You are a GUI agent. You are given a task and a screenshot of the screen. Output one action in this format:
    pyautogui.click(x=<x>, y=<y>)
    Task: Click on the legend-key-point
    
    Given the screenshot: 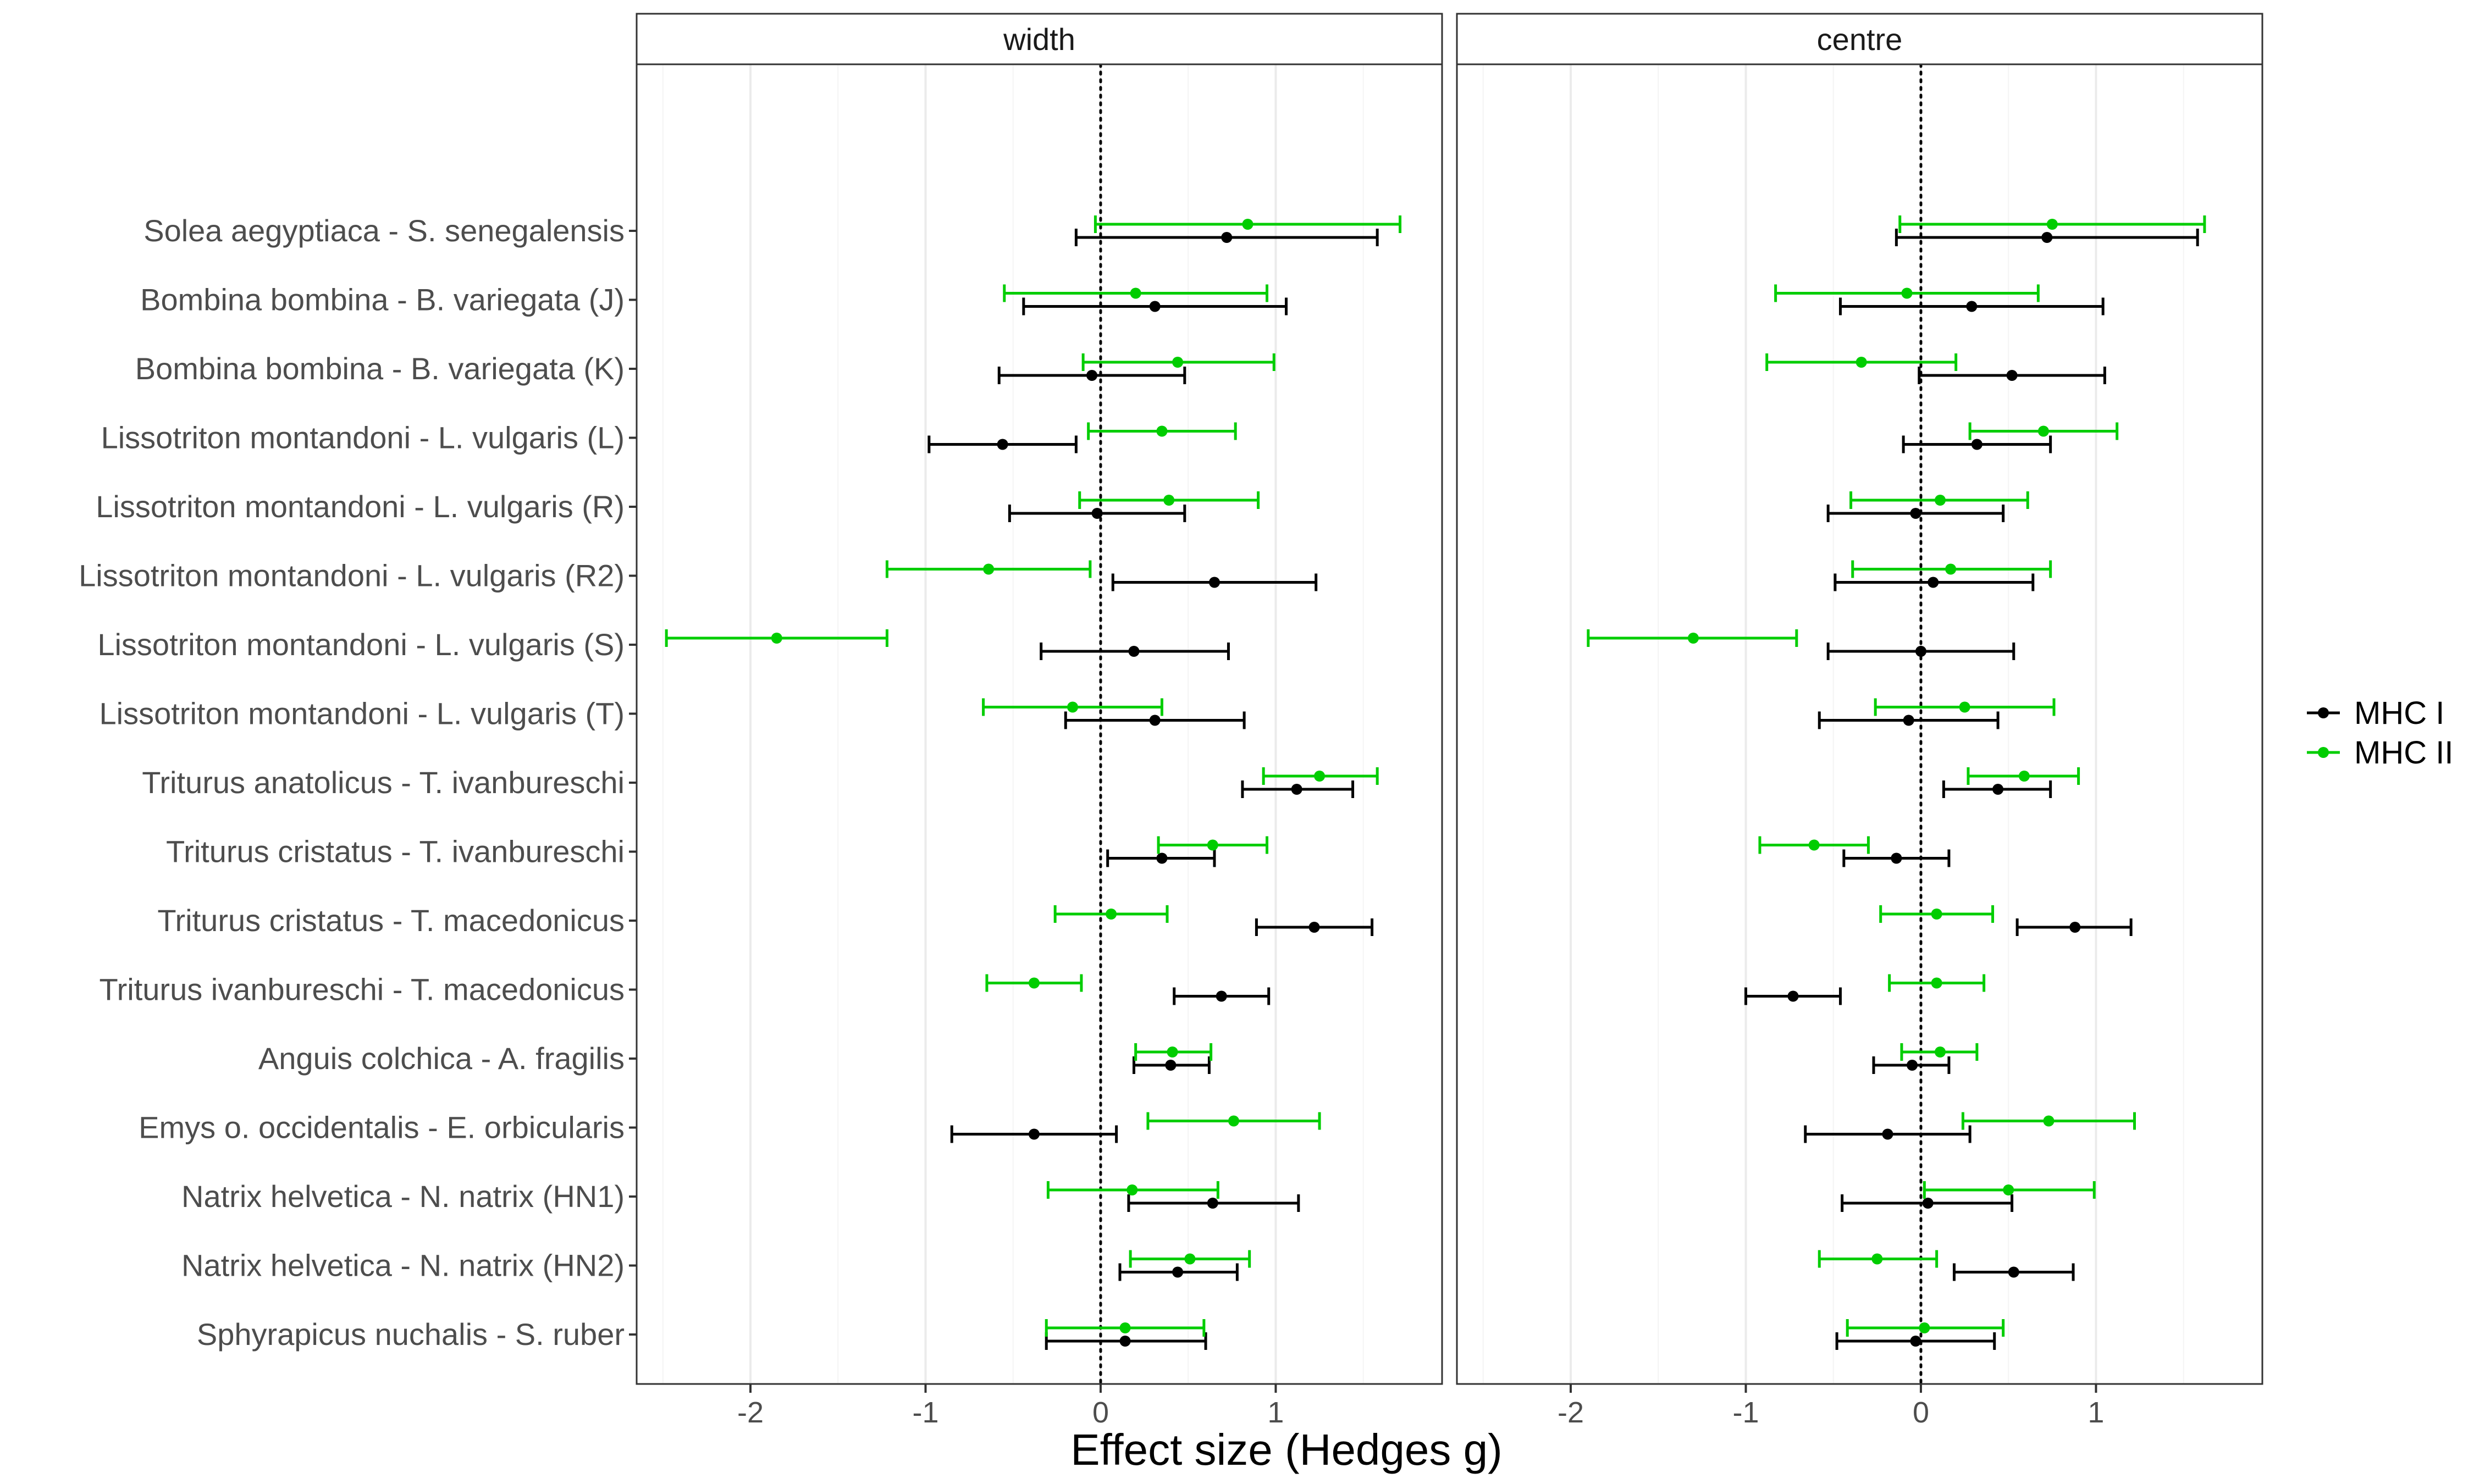 What is the action you would take?
    pyautogui.click(x=2323, y=752)
    